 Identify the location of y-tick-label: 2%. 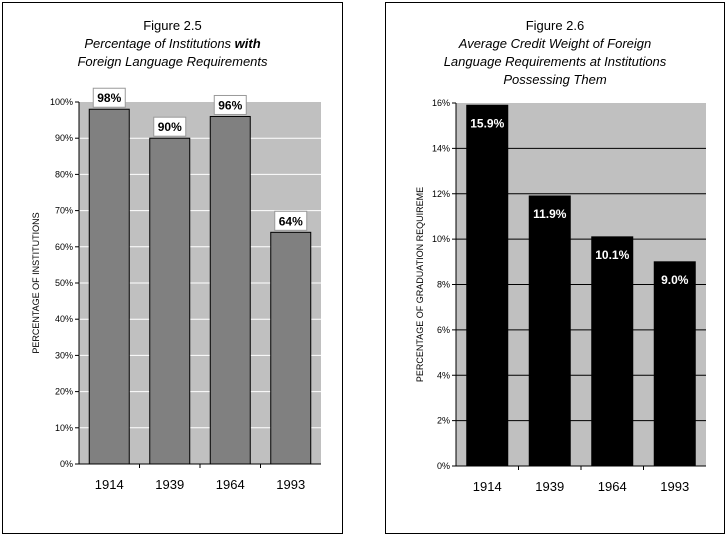
(443, 421).